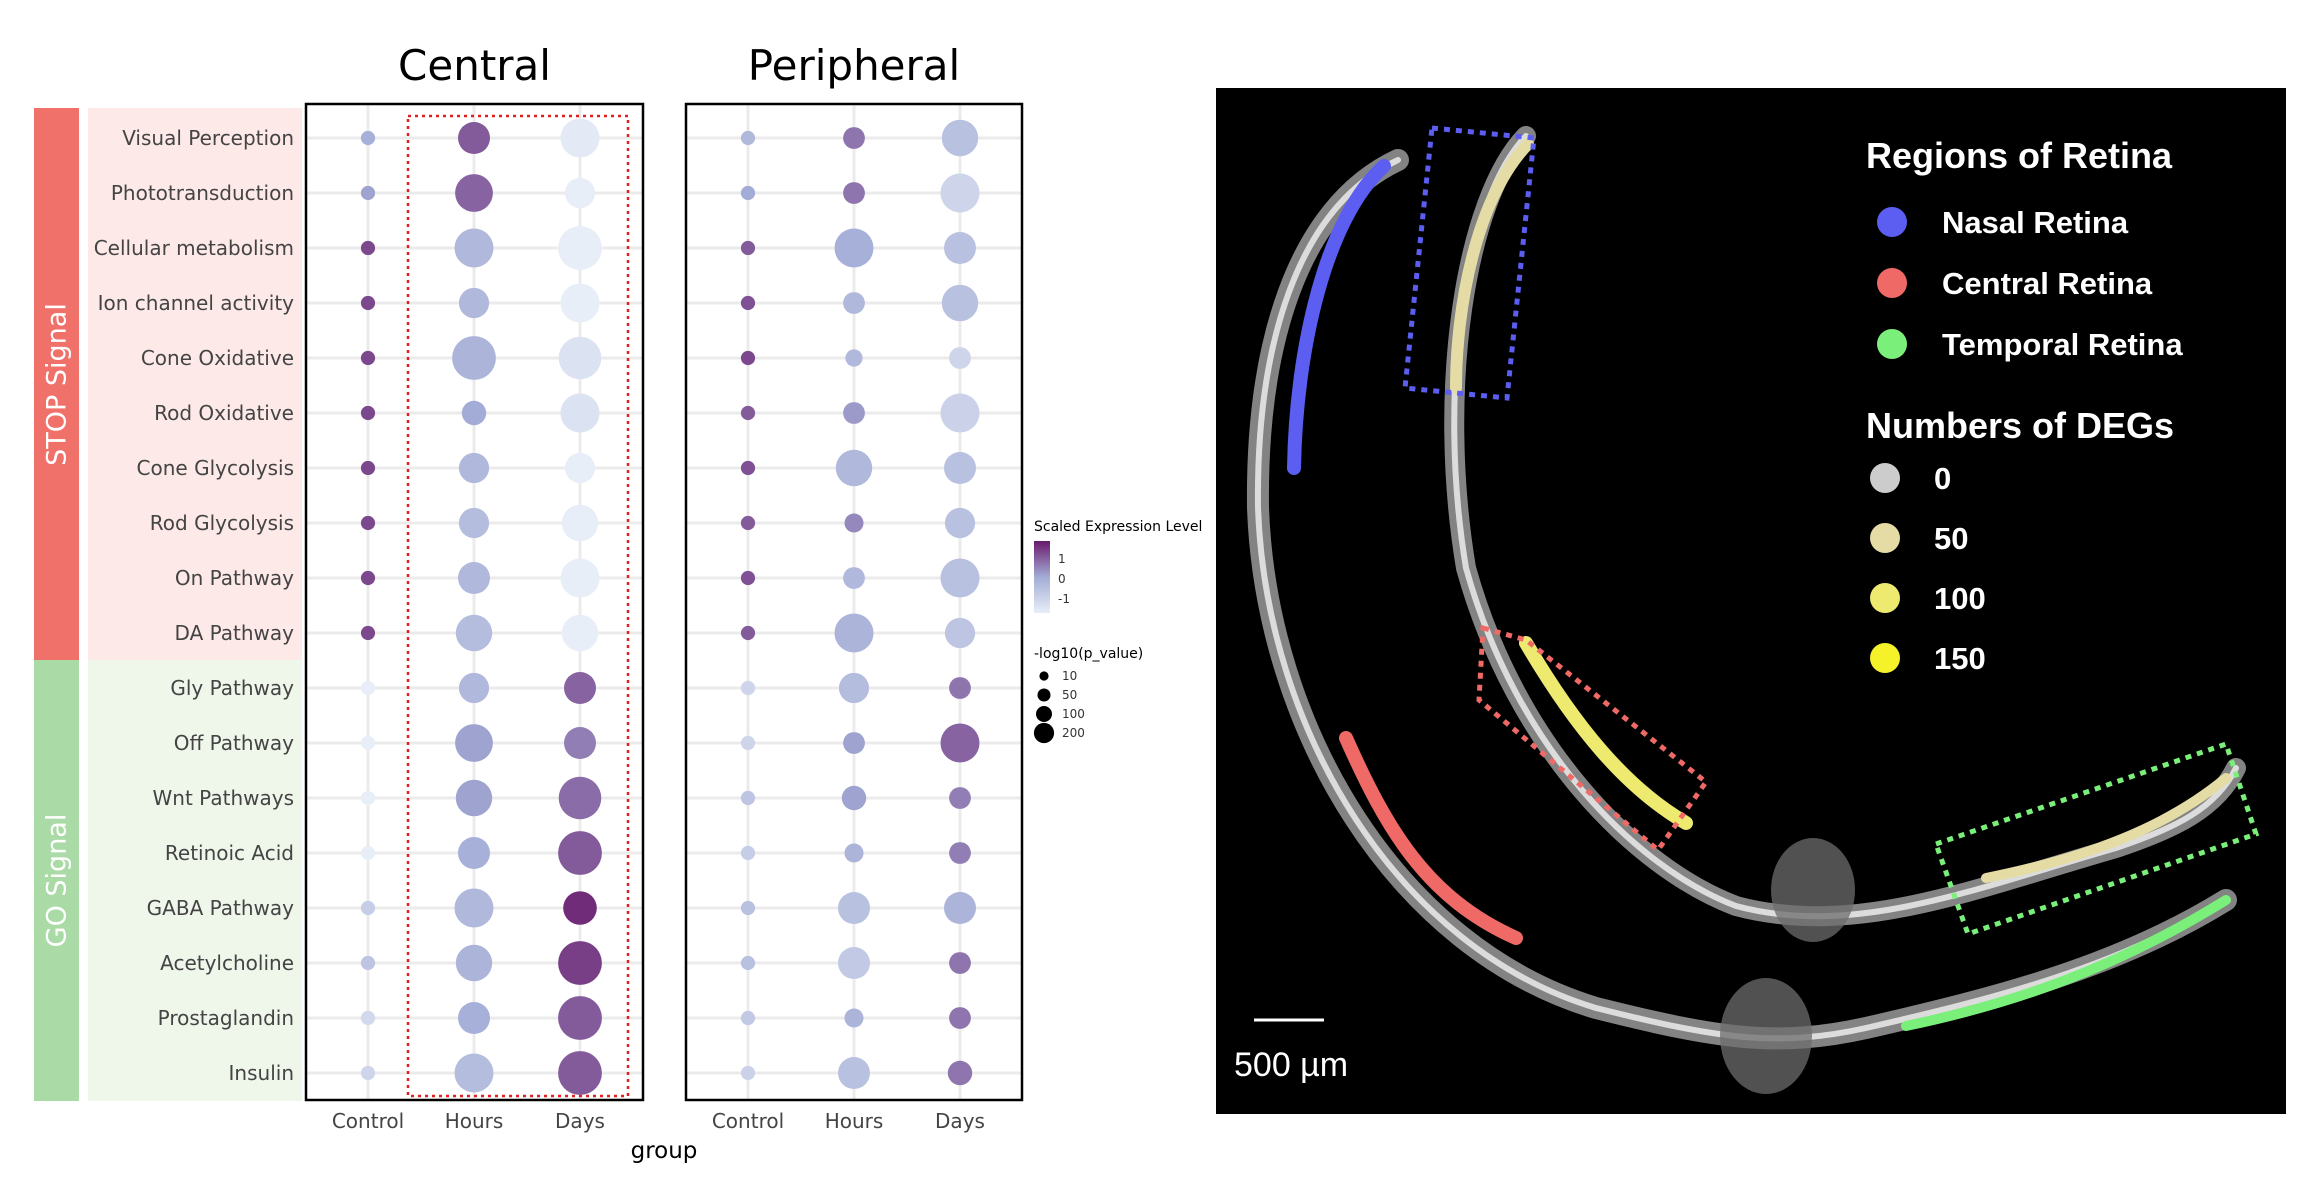  Describe the element at coordinates (232, 688) in the screenshot. I see `pathway-label: Gly Pathway` at that location.